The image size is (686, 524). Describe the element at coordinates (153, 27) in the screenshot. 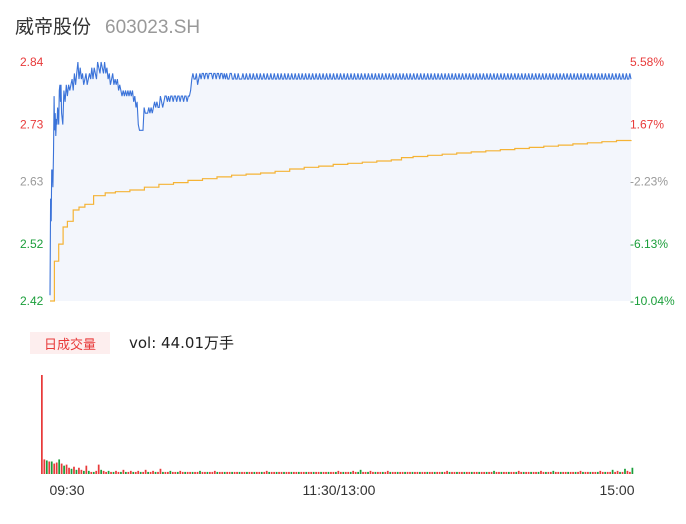

I see `stock-code: 603023.SH` at that location.